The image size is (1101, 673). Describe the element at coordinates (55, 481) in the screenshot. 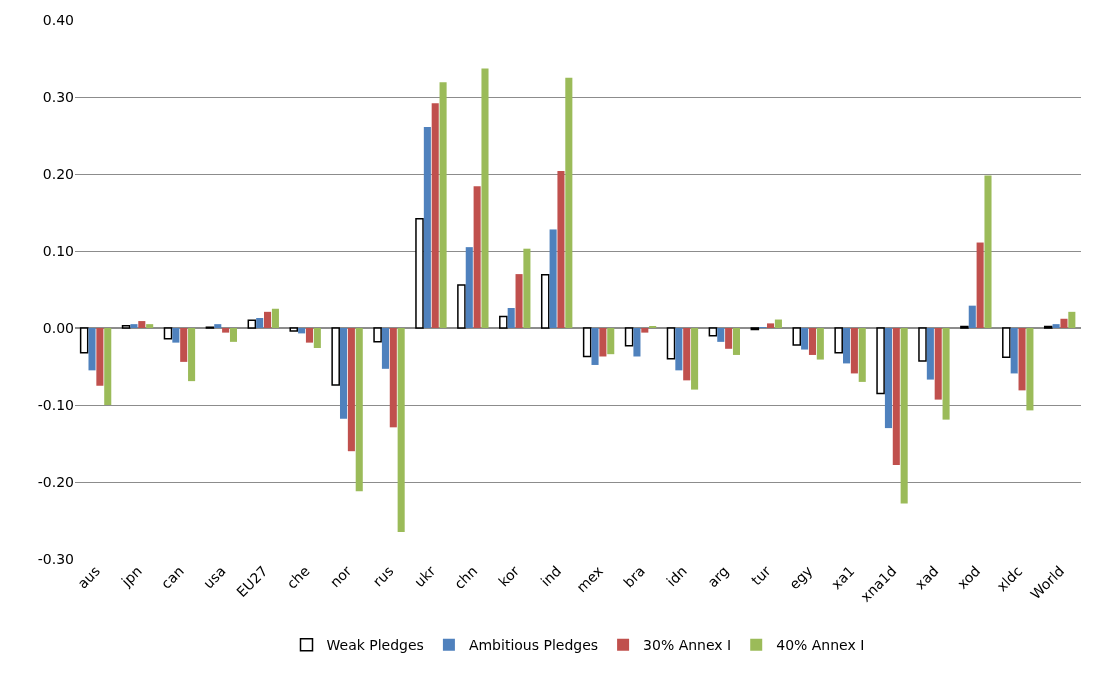

I see `y-tick-label: -0.20` at that location.